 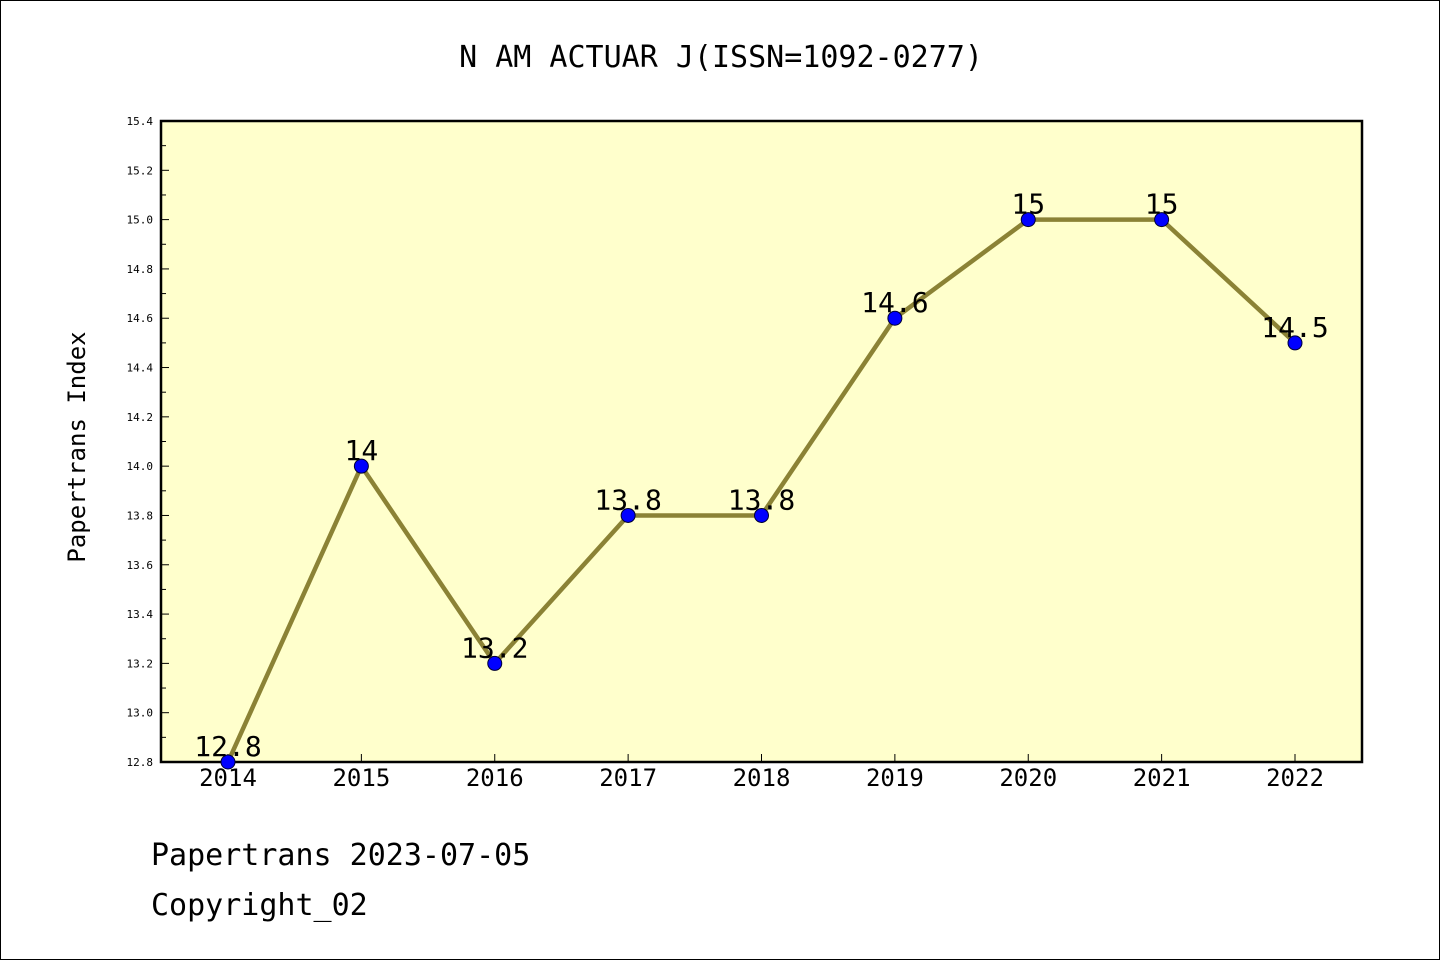 What do you see at coordinates (140, 170) in the screenshot?
I see `y-tick-label: 15.2` at bounding box center [140, 170].